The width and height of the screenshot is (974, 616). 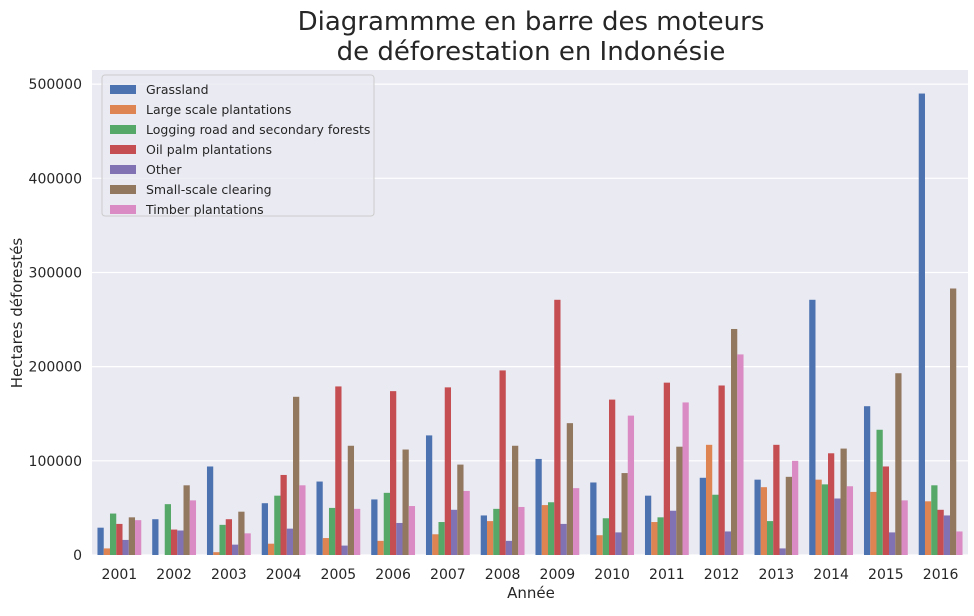 What do you see at coordinates (531, 22) in the screenshot?
I see `chart-title-line-1: Diagrammme en barre des moteurs` at bounding box center [531, 22].